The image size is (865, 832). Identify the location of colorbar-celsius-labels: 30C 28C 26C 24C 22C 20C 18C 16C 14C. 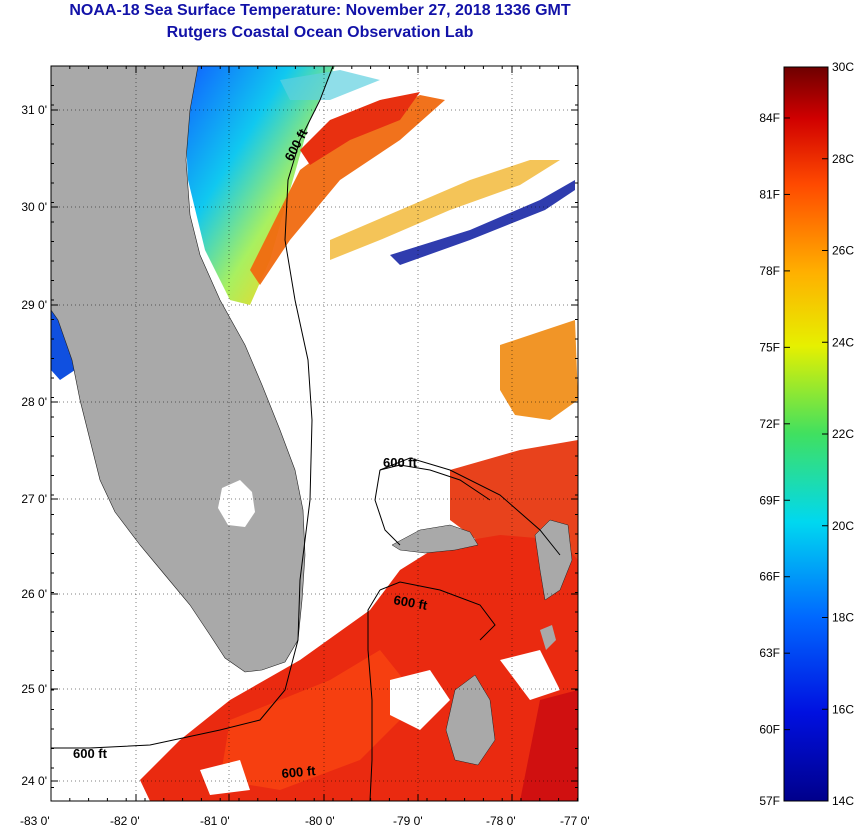
(843, 434).